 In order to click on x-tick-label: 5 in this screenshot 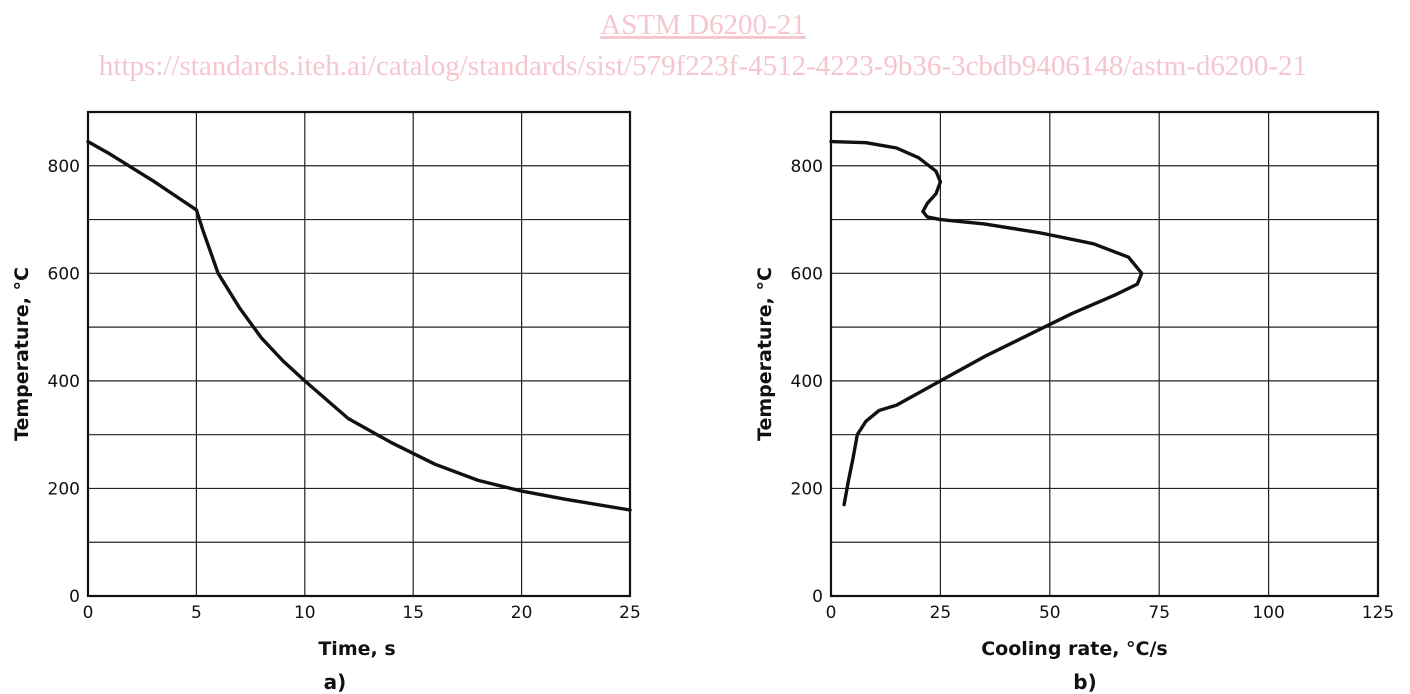, I will do `click(196, 613)`.